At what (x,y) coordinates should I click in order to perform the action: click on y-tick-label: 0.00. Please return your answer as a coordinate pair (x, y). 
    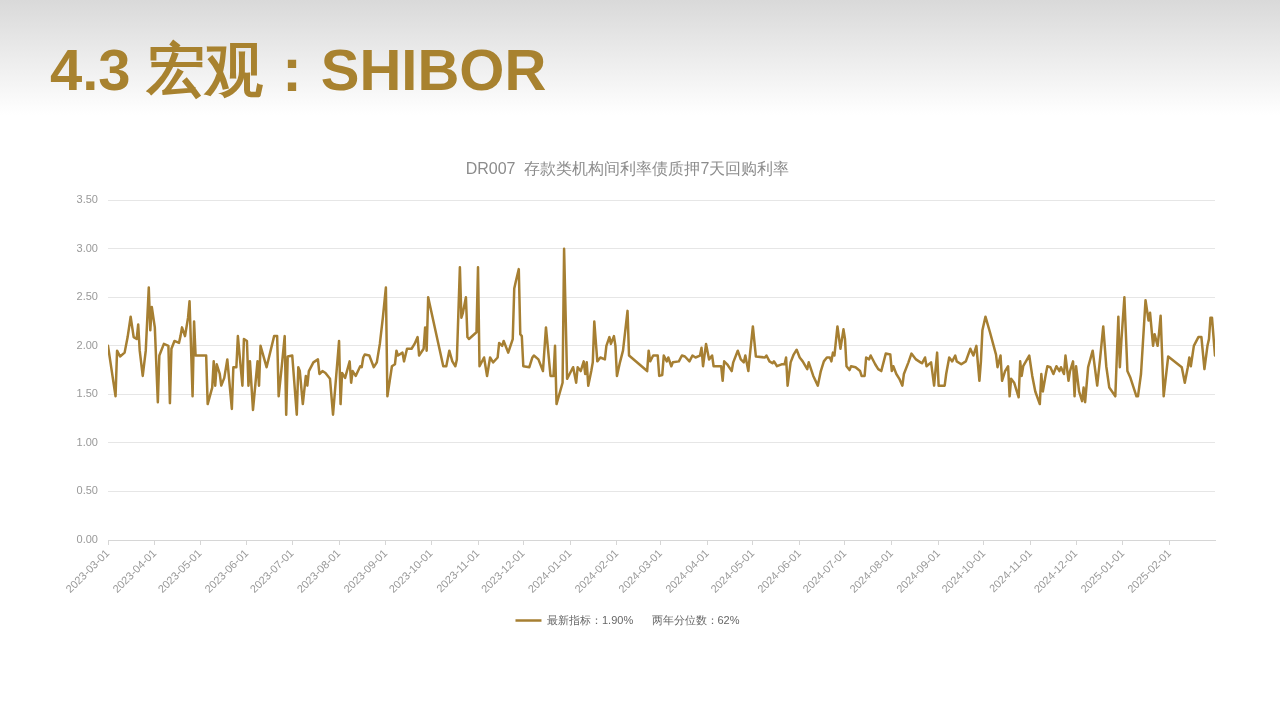
    Looking at the image, I should click on (87, 539).